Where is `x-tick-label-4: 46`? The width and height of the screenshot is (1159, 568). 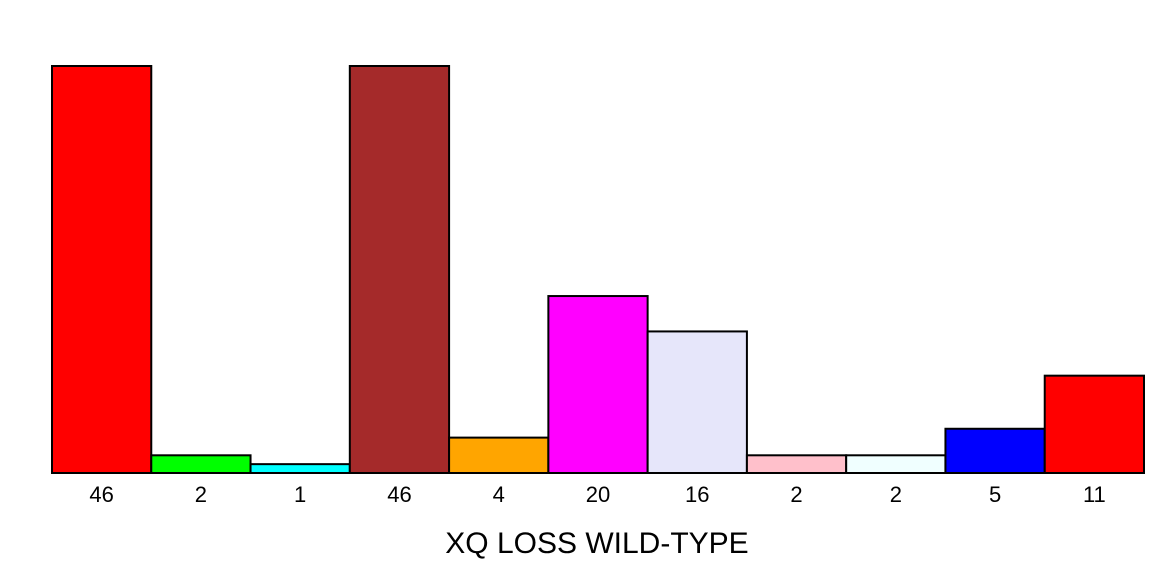 x-tick-label-4: 46 is located at coordinates (399, 494).